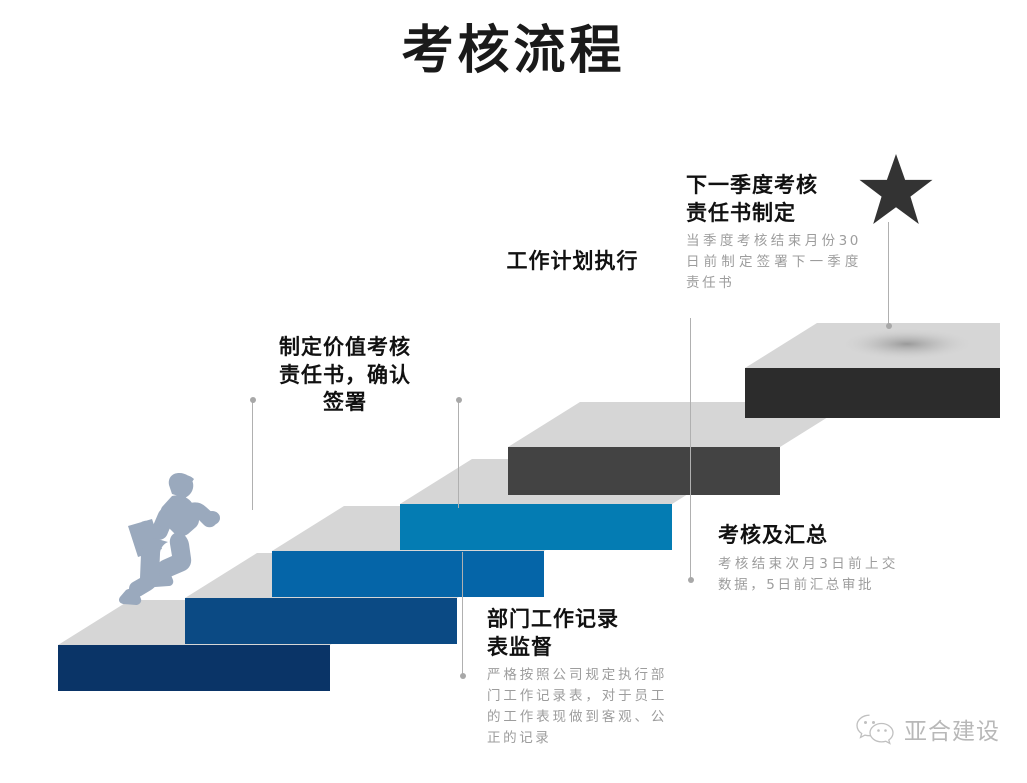 The width and height of the screenshot is (1027, 783). I want to click on businessman-climbing-icon, so click(169, 539).